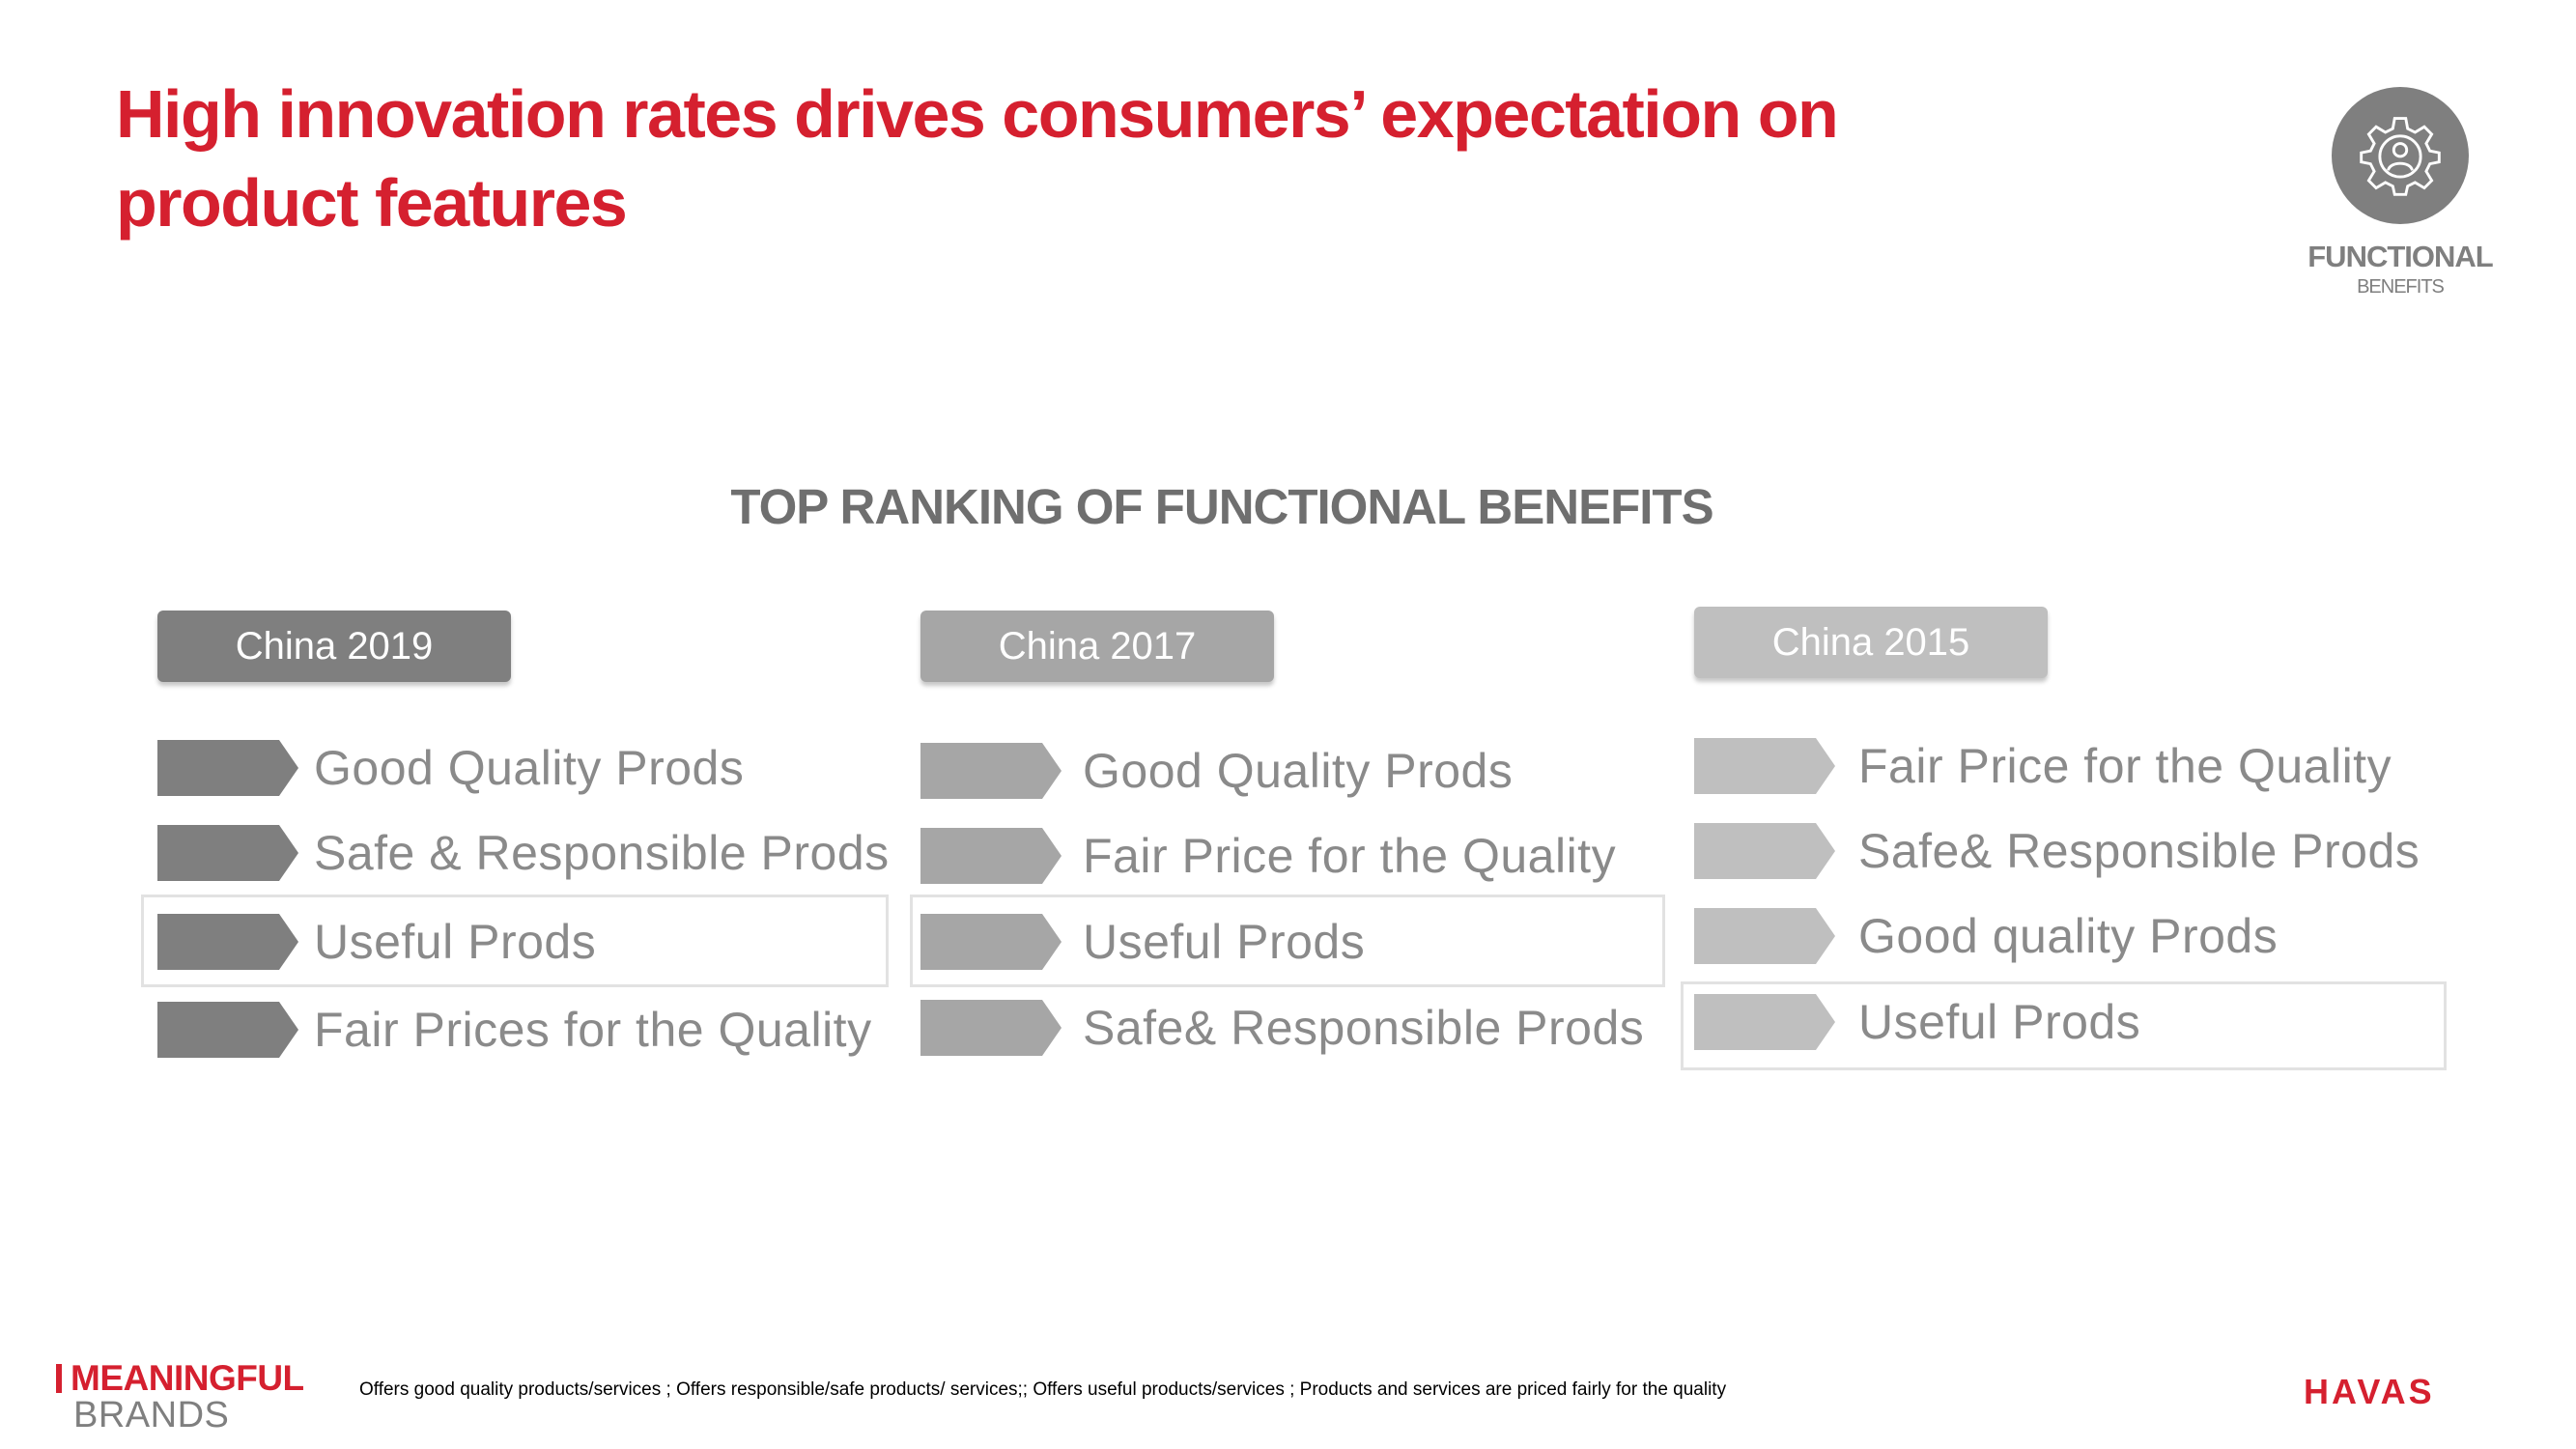  What do you see at coordinates (1871, 642) in the screenshot?
I see `column-header-2015: China 2015` at bounding box center [1871, 642].